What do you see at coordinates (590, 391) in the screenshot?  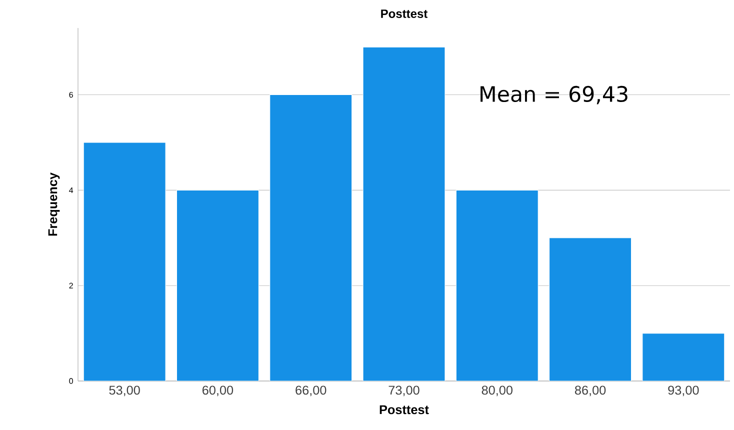 I see `x-tick-label: 86,00` at bounding box center [590, 391].